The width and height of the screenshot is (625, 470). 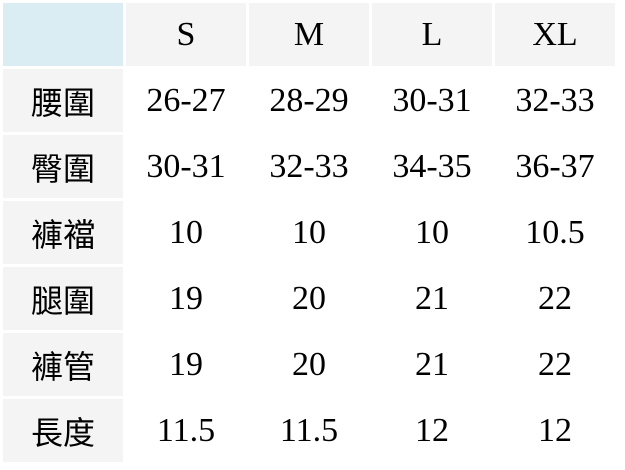 I want to click on table-row: 褲襠 10 10 10 10.5, so click(x=309, y=232).